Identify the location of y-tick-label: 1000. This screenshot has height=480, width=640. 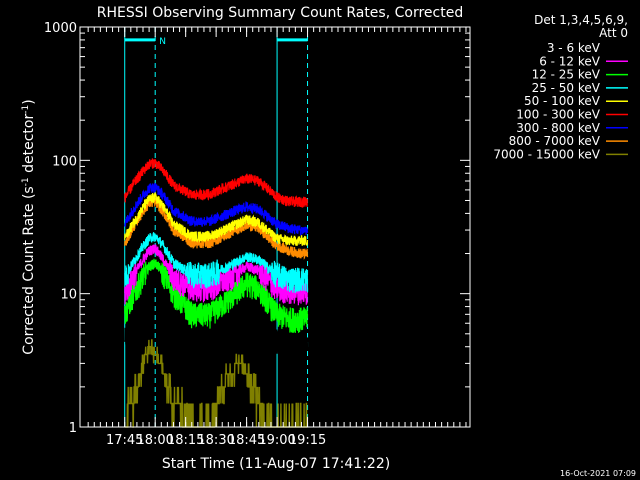
(60, 28).